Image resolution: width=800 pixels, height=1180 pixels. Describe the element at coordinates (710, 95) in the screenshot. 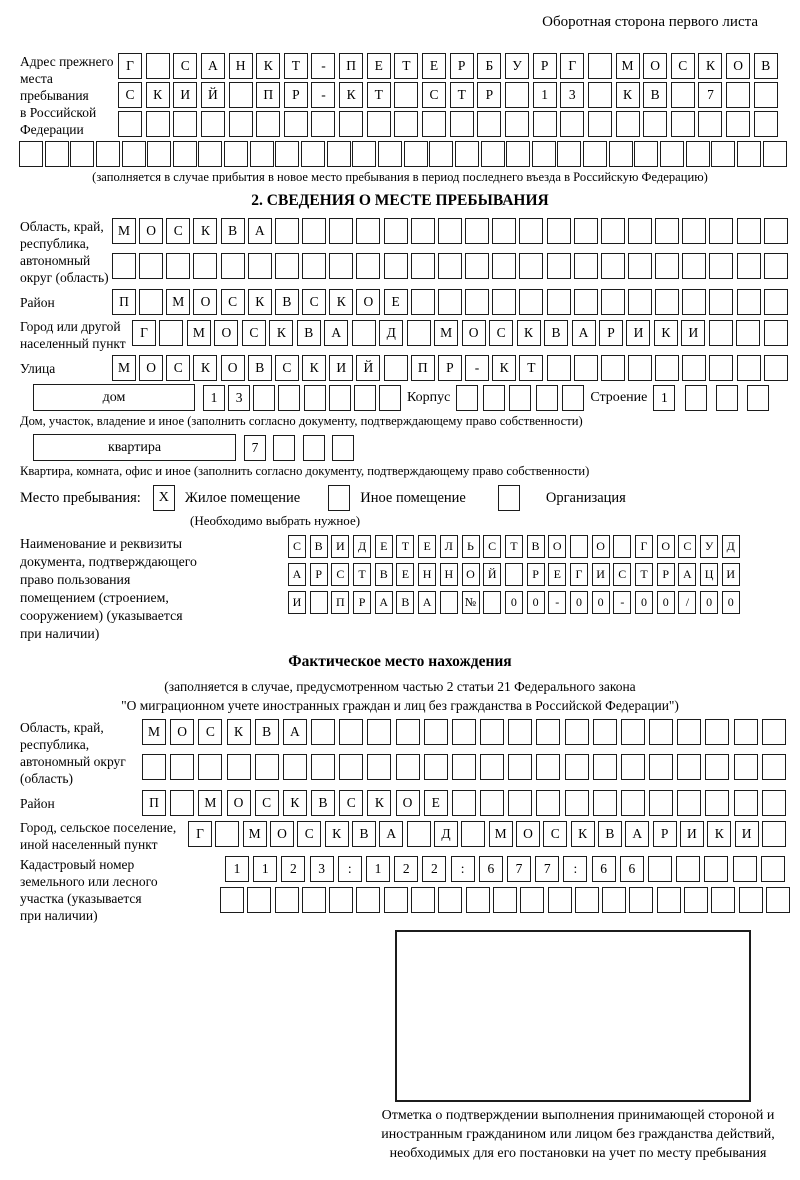

I see `char-box: 7` at that location.